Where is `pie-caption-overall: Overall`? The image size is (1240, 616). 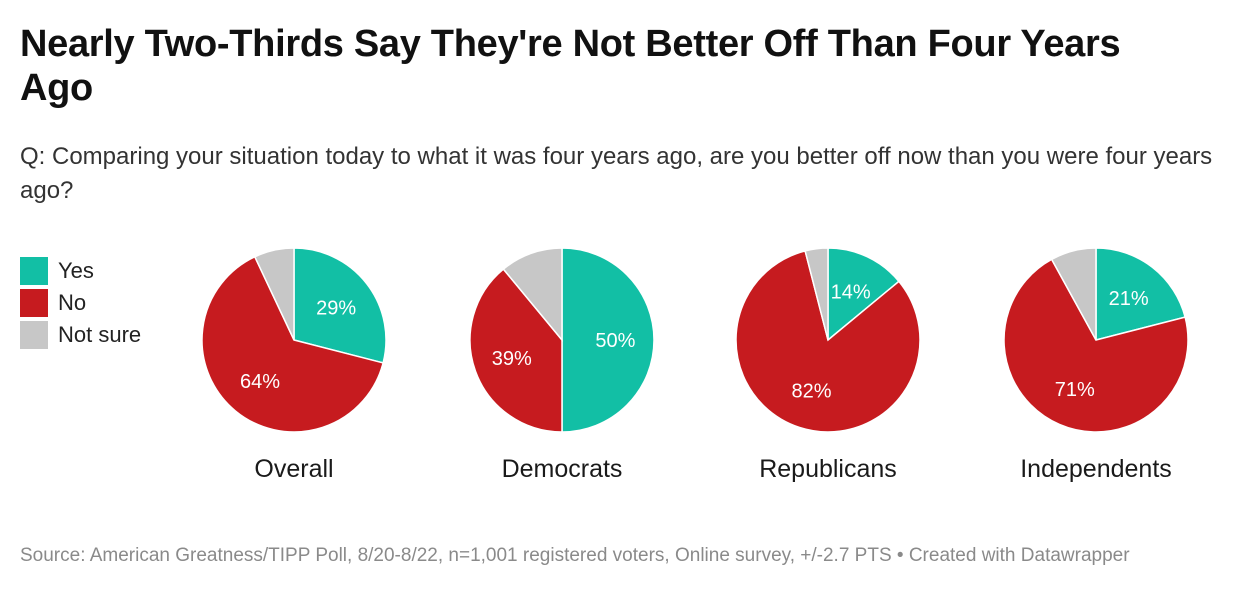 pie-caption-overall: Overall is located at coordinates (293, 469).